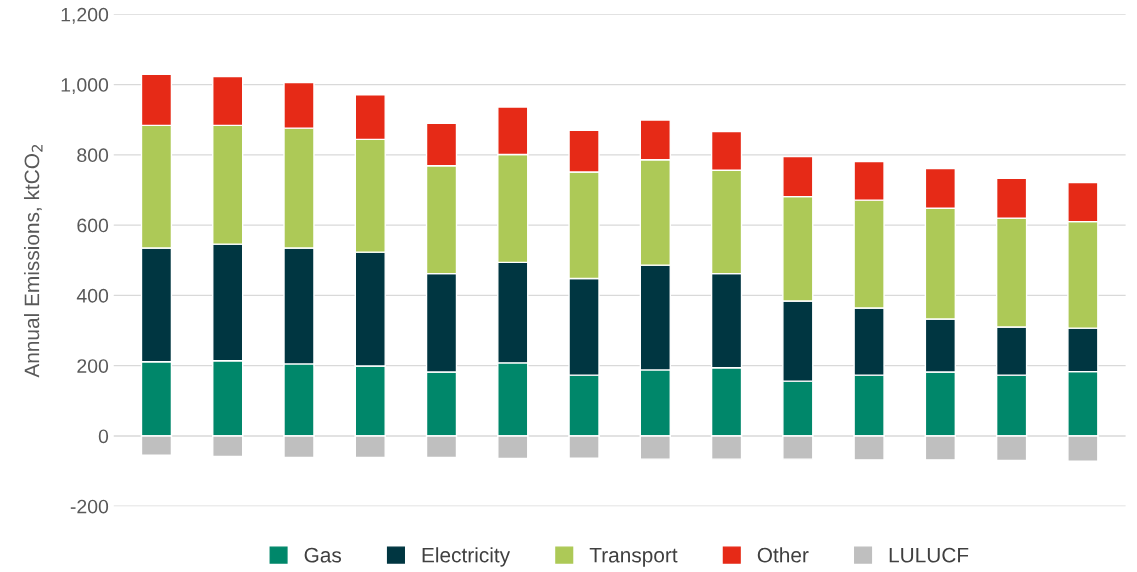  Describe the element at coordinates (466, 557) in the screenshot. I see `legend-label: Electricity` at that location.